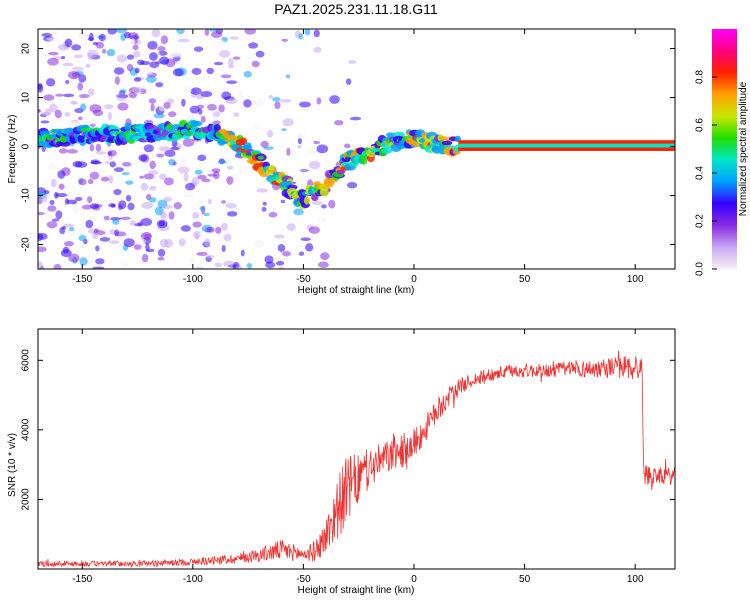 This screenshot has width=750, height=600. What do you see at coordinates (414, 579) in the screenshot?
I see `snr-x-tick-label: 0` at bounding box center [414, 579].